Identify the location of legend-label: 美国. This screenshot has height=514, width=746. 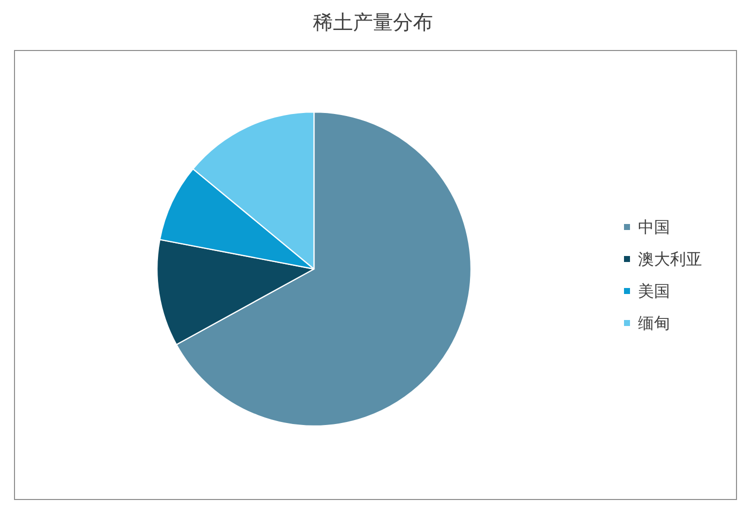
(654, 291).